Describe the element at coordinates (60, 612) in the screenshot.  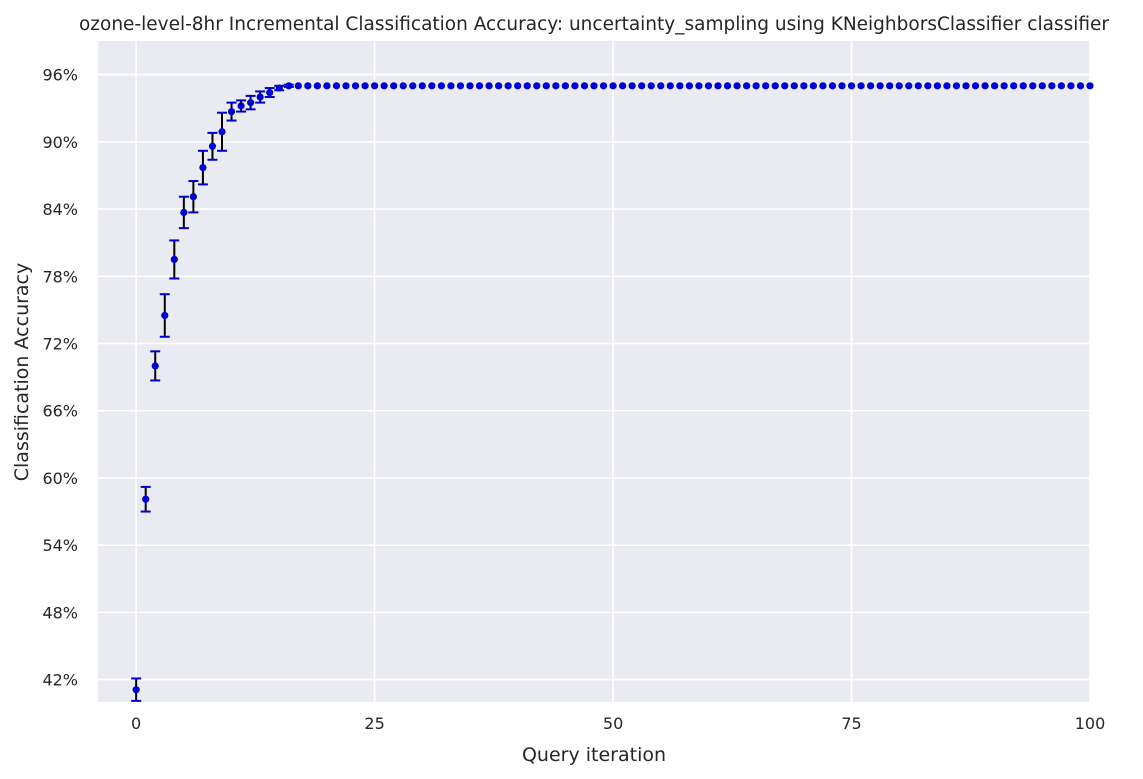
I see `y-tick-label: 48%` at that location.